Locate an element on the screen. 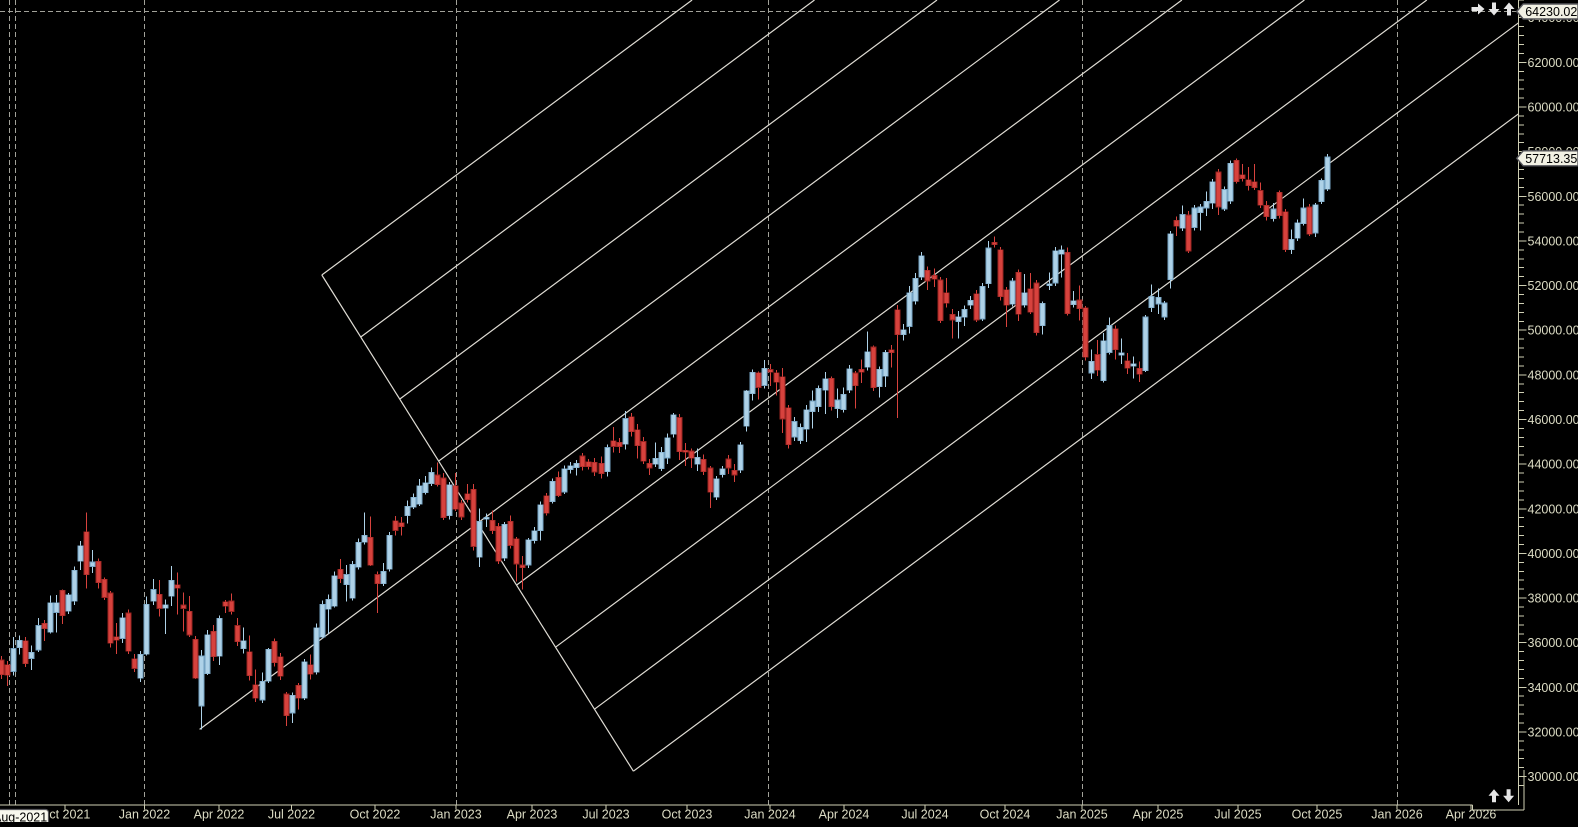 The image size is (1578, 827). svg-text: 57713.35 is located at coordinates (1551, 159).